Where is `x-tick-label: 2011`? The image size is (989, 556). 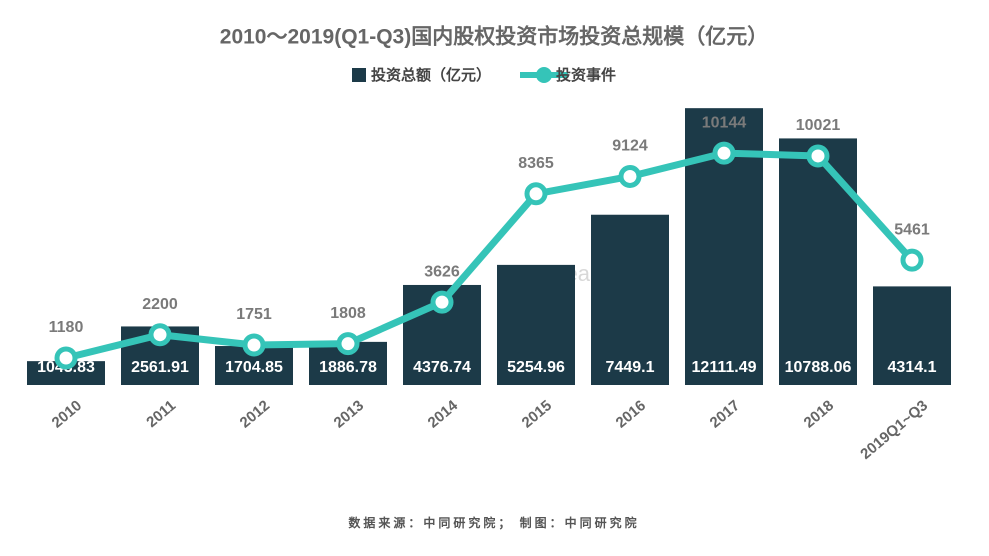
x-tick-label: 2011 is located at coordinates (161, 414).